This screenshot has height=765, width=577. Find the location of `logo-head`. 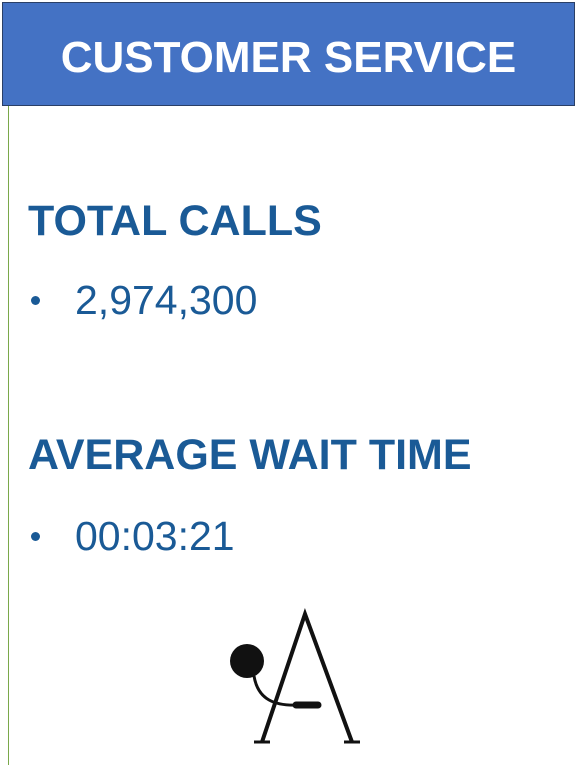

logo-head is located at coordinates (247, 661).